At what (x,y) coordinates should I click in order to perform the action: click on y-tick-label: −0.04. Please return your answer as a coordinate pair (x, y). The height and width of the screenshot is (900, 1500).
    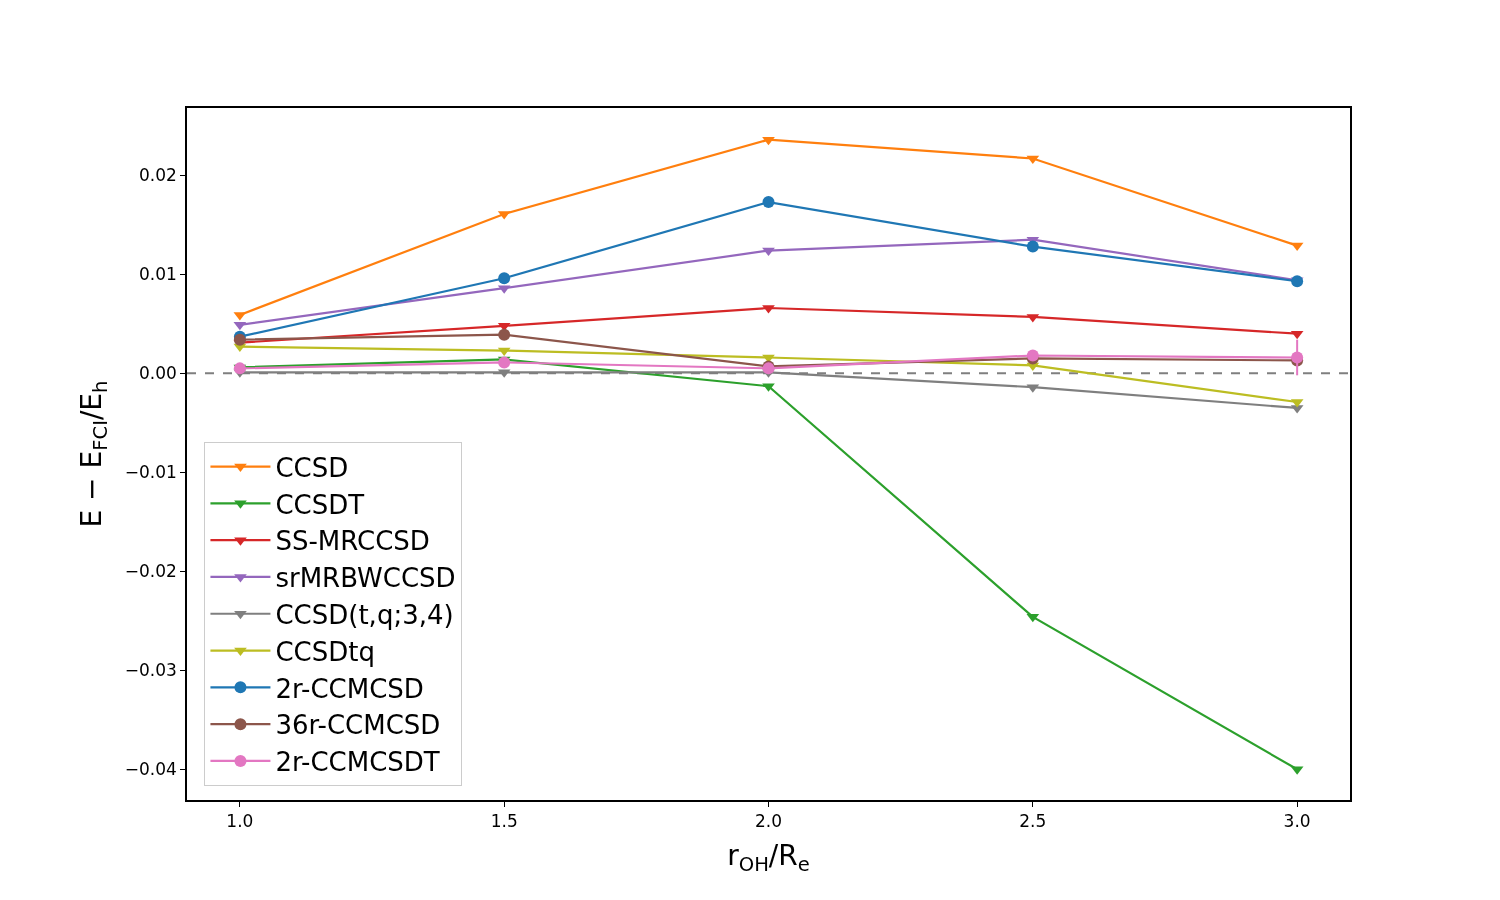
    Looking at the image, I should click on (150, 769).